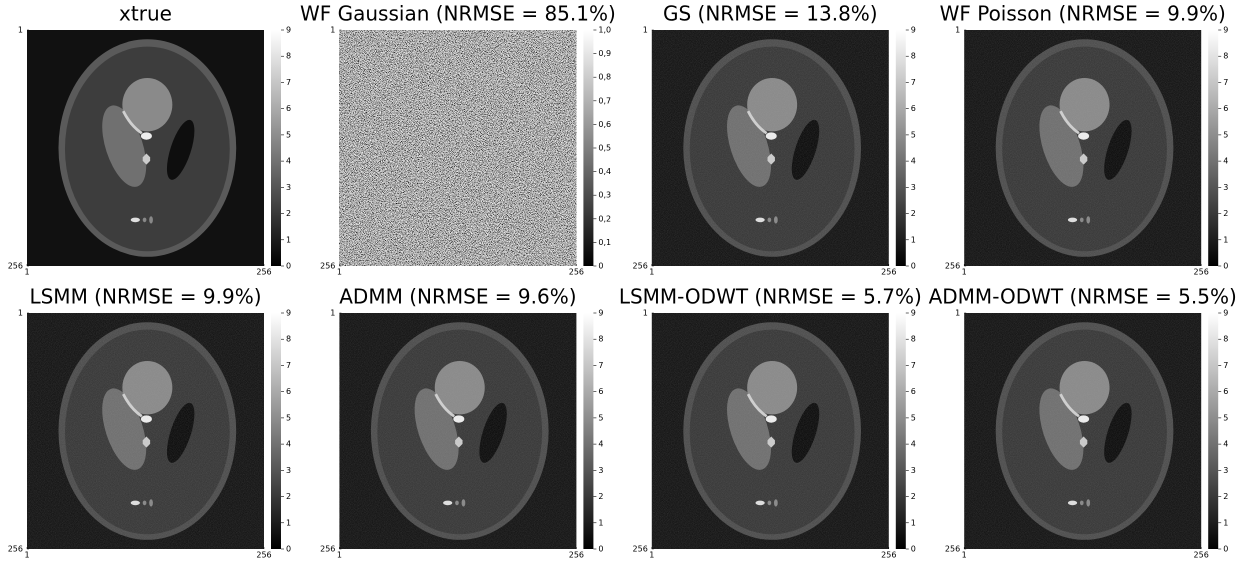  I want to click on phantom-top, so click(147, 104).